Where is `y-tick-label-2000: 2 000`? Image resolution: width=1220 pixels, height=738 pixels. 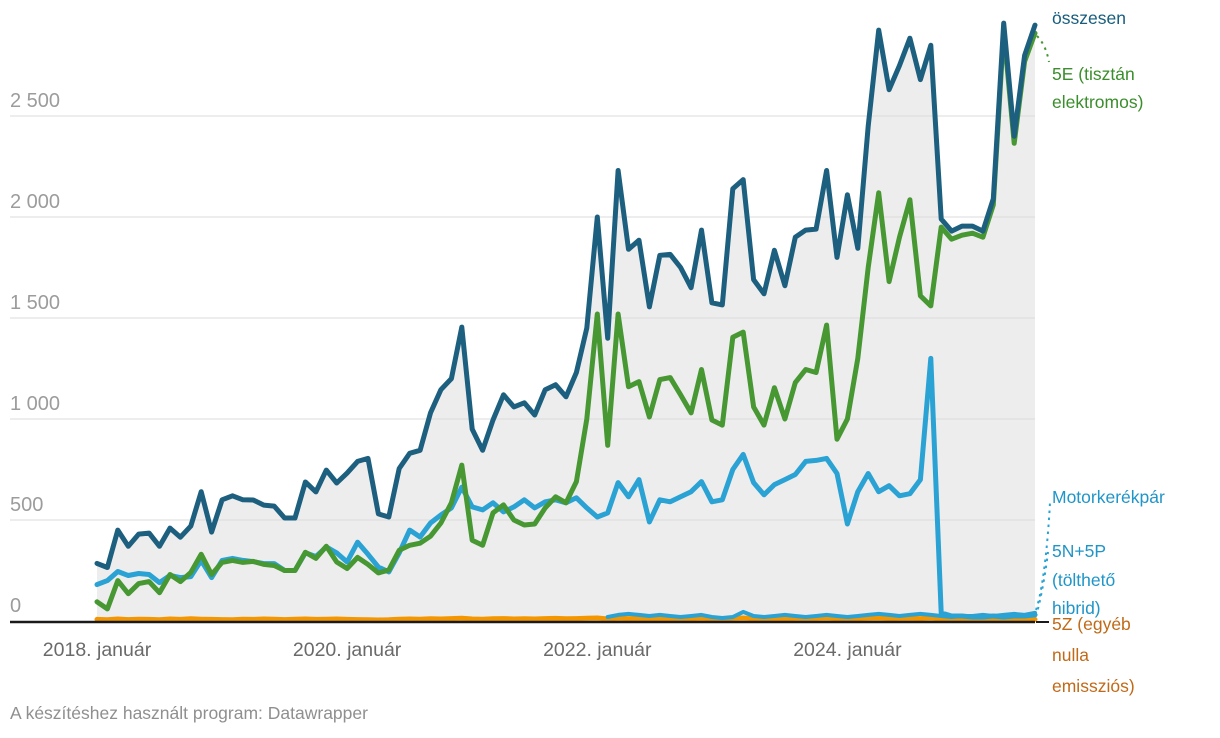 y-tick-label-2000: 2 000 is located at coordinates (35, 202).